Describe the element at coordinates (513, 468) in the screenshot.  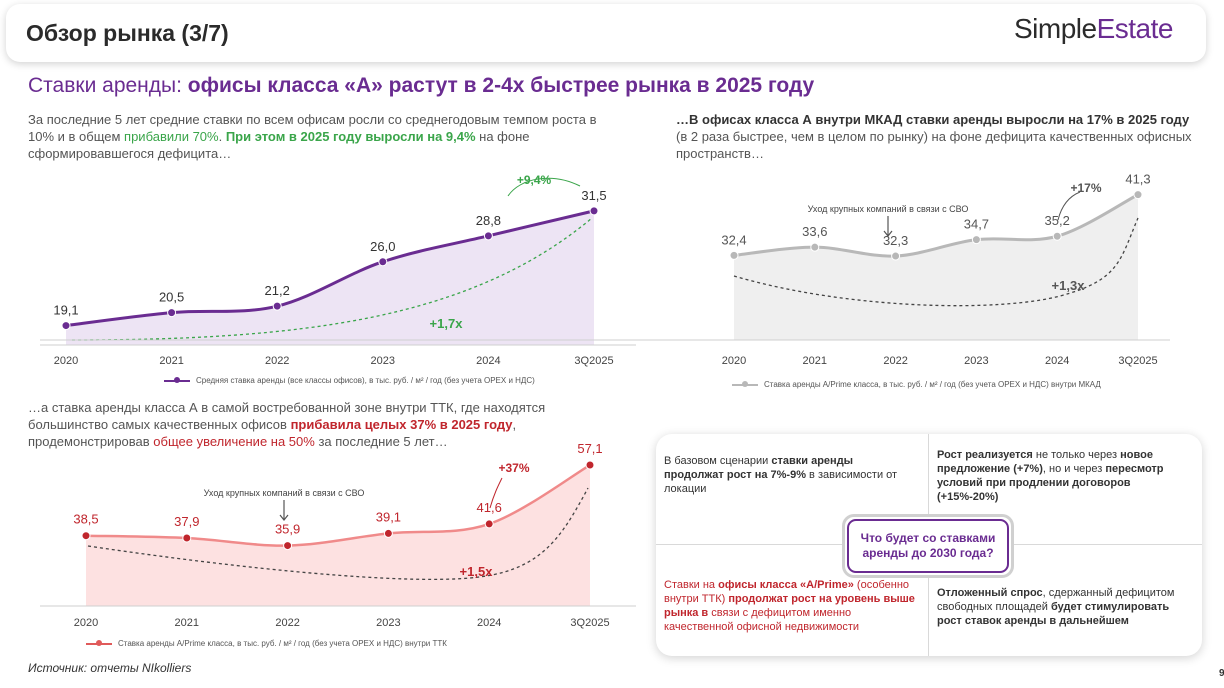
I see `growth-label: +37%` at that location.